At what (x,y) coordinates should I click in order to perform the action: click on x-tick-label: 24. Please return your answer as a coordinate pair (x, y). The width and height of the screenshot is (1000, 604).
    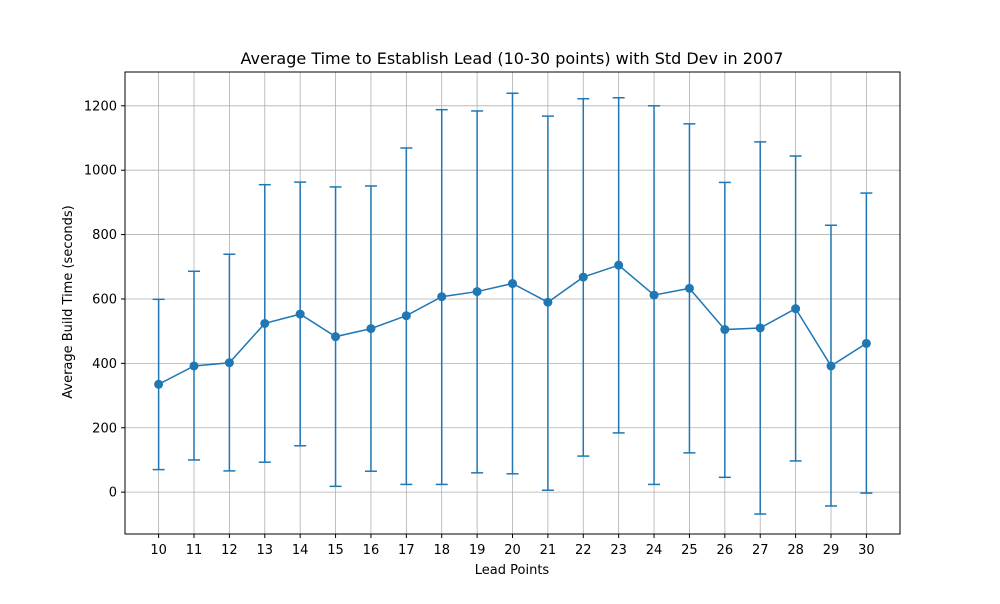
    Looking at the image, I should click on (654, 550).